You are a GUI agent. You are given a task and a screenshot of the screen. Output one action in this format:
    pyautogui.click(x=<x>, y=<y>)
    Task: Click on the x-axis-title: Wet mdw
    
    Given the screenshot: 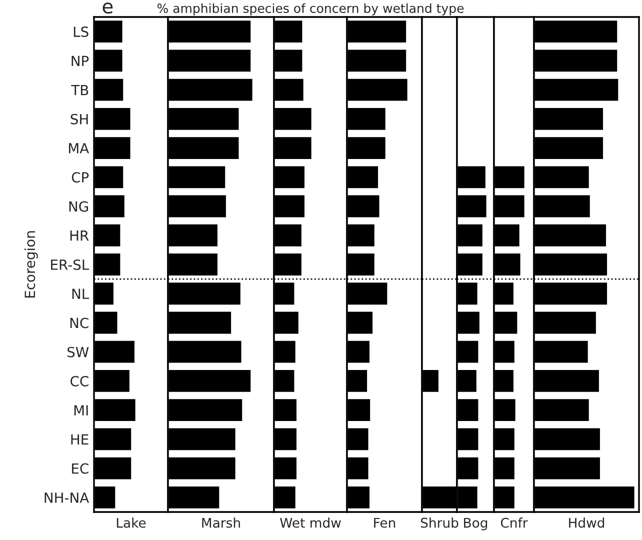 What is the action you would take?
    pyautogui.click(x=310, y=523)
    